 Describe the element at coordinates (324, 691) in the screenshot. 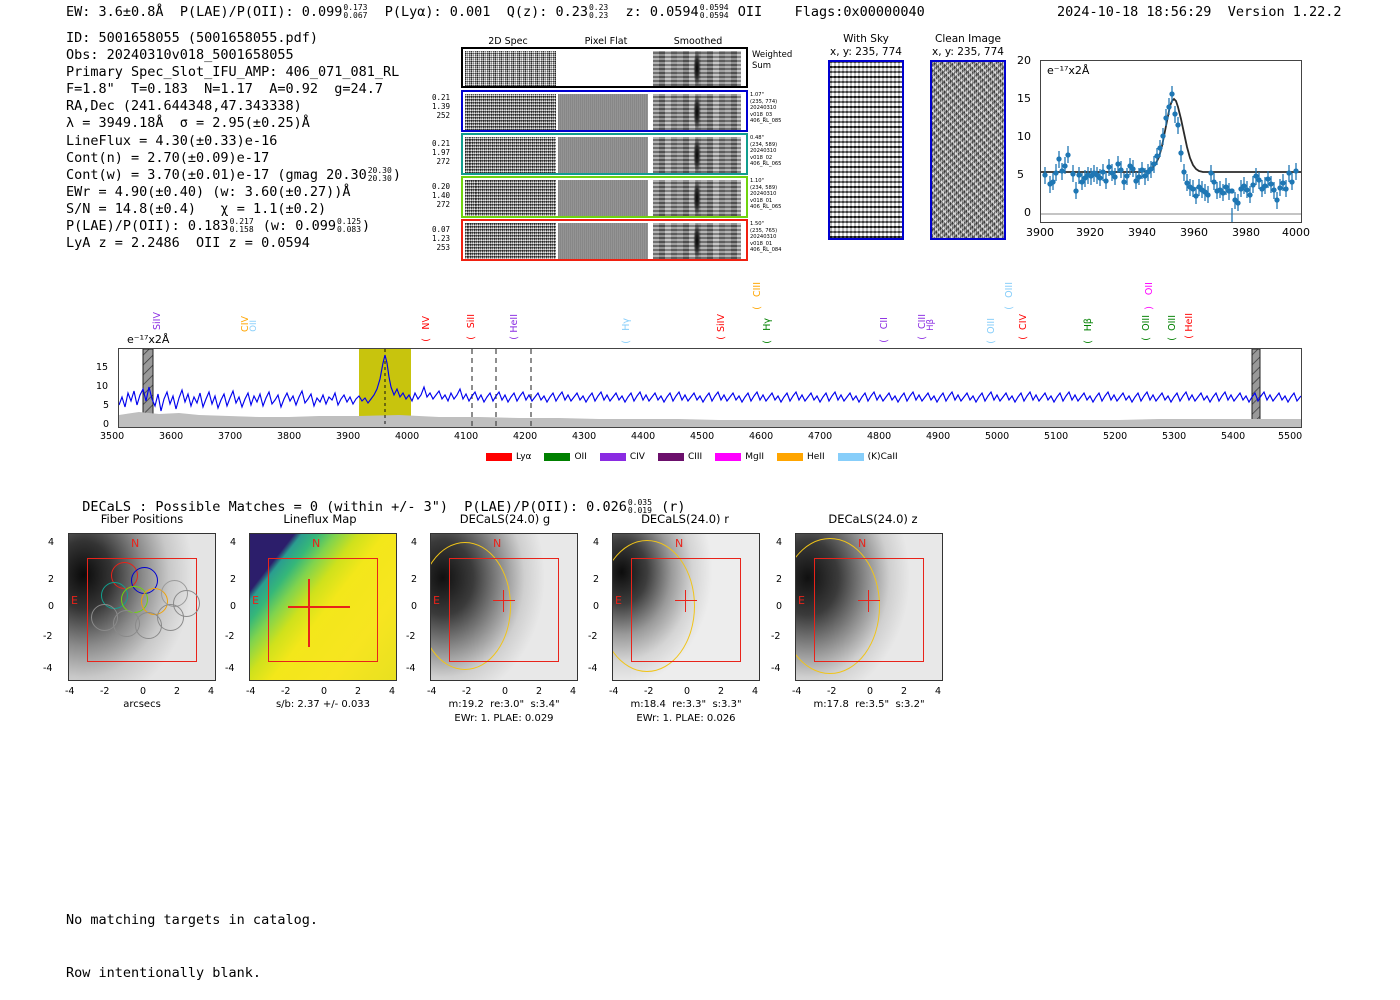

I see `panel-xtick: 0` at that location.